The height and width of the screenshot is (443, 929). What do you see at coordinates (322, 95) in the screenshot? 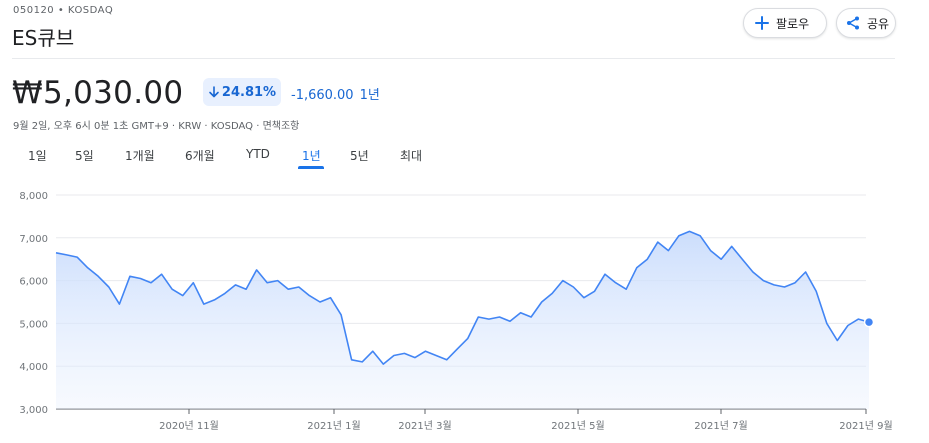
I see `change-amount: -1,660.00` at bounding box center [322, 95].